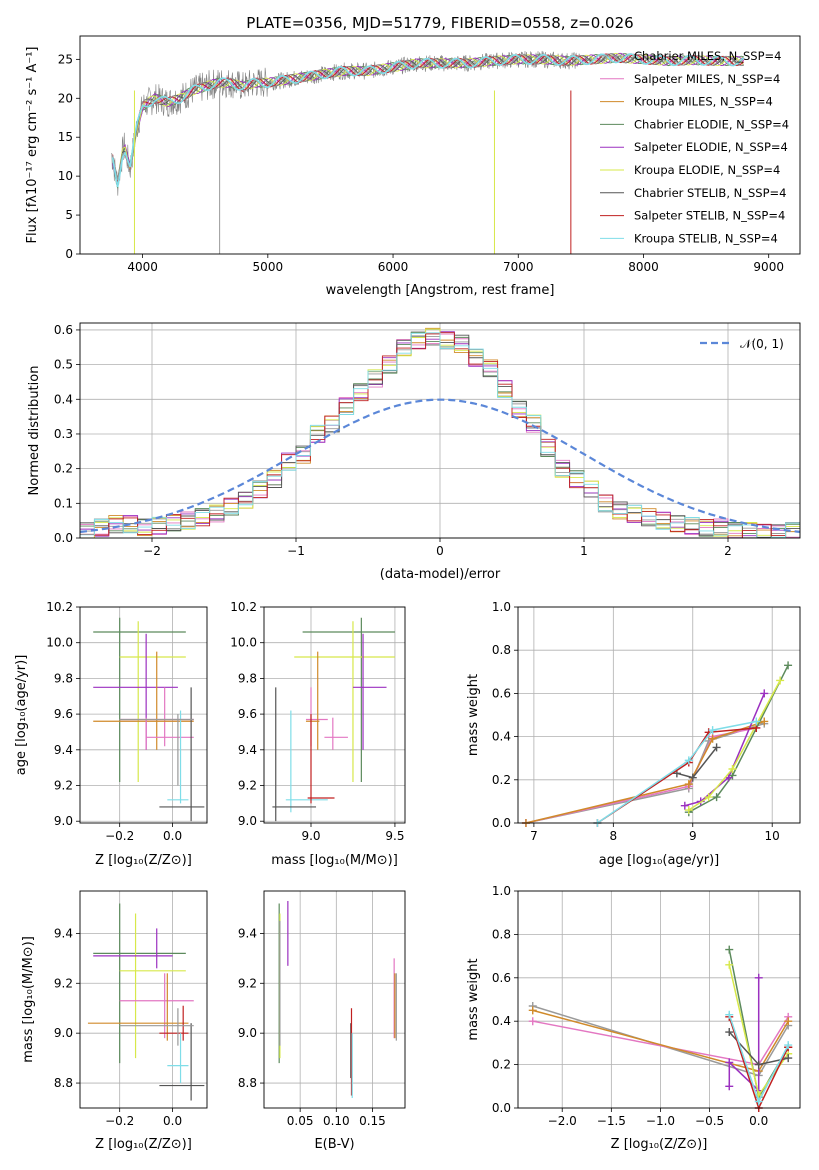 This screenshot has height=1170, width=819. Describe the element at coordinates (473, 999) in the screenshot. I see `y-axis-label: mass weight` at that location.